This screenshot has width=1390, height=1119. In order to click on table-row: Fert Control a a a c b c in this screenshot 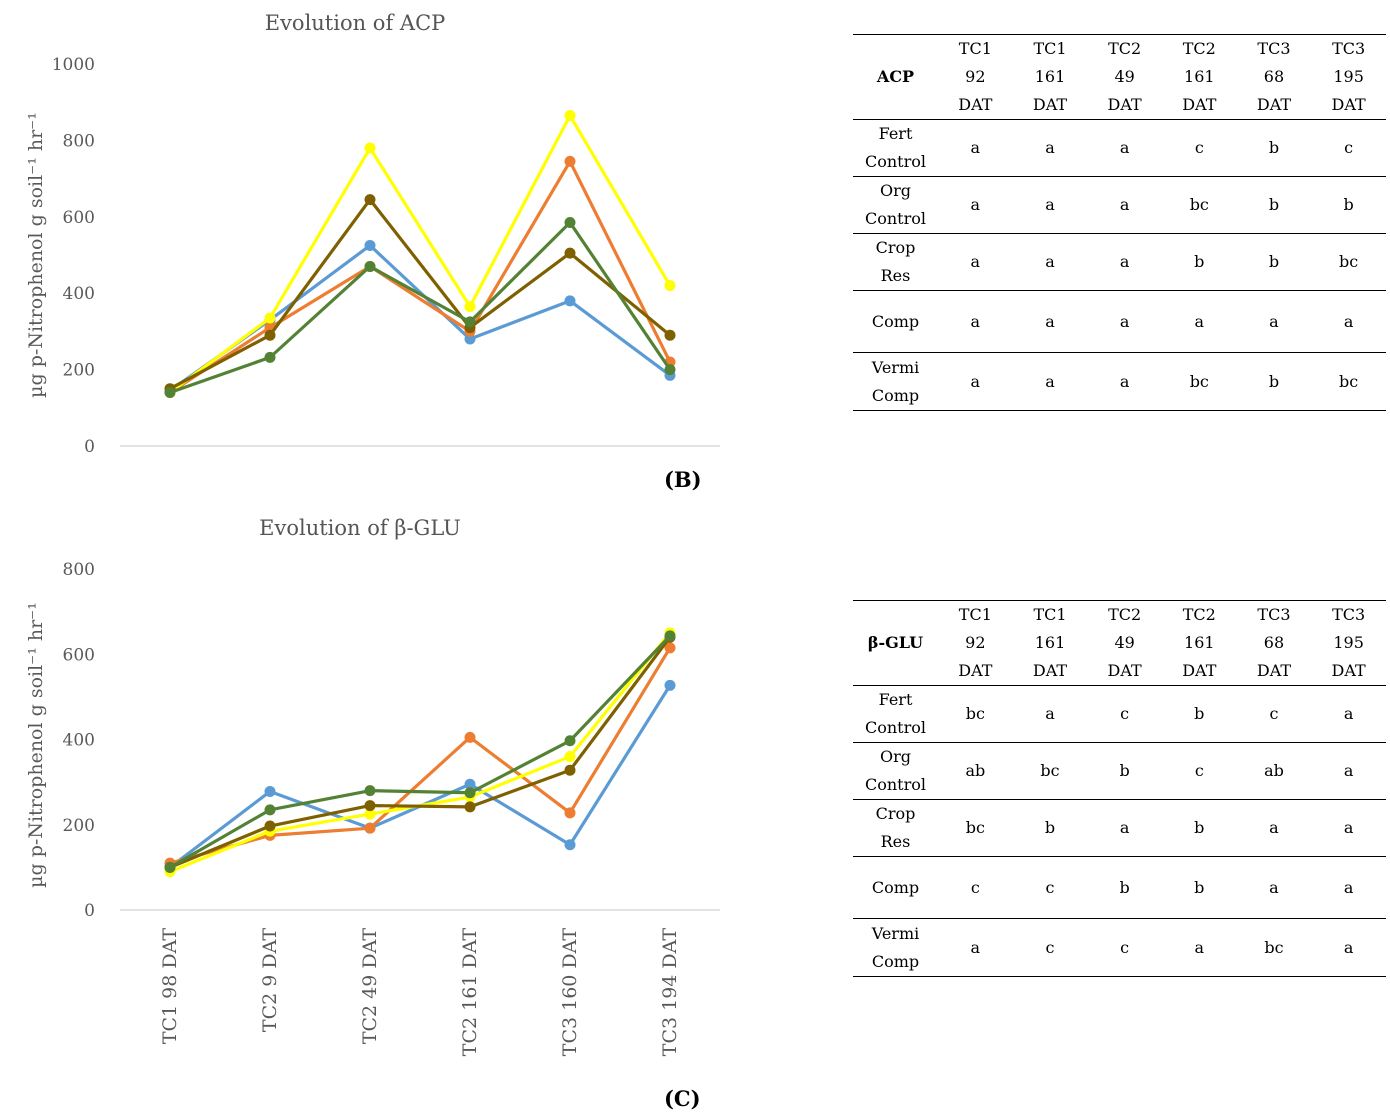, I will do `click(1119, 148)`.